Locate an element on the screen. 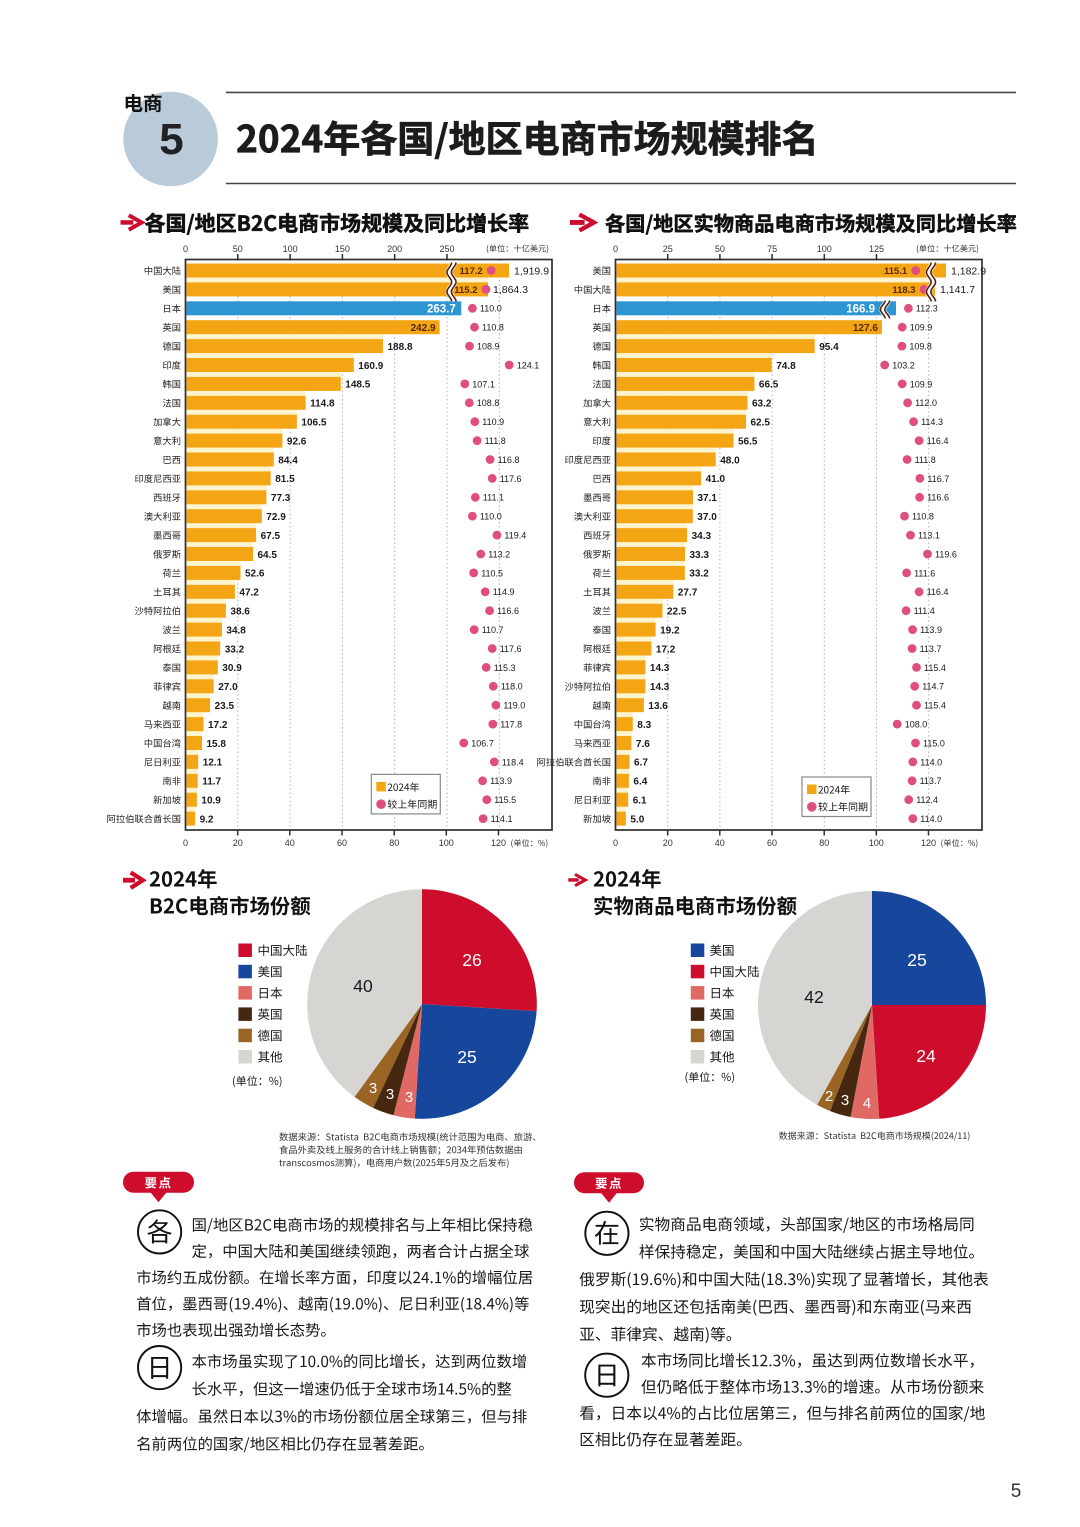 The height and width of the screenshot is (1527, 1080). svg-text: 7.6 is located at coordinates (643, 744).